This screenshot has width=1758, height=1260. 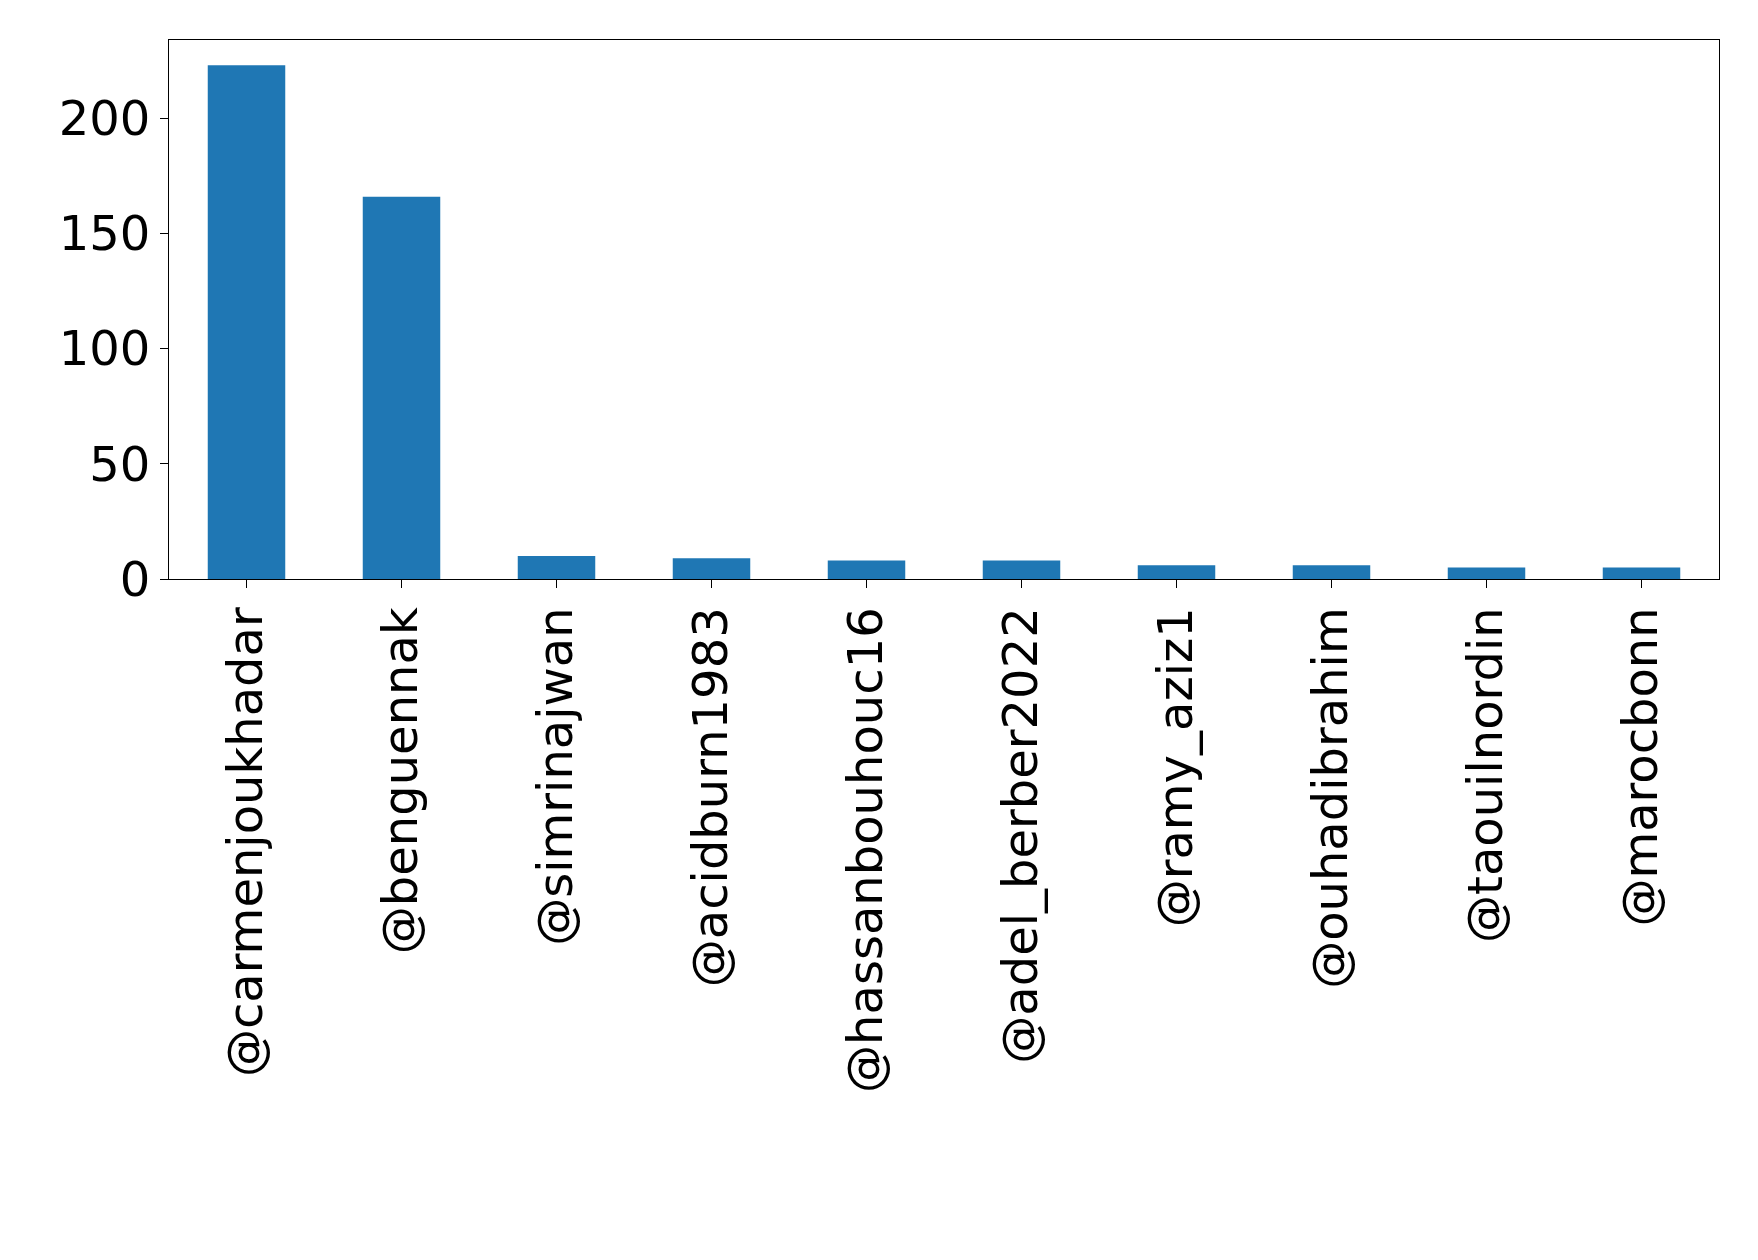 I want to click on x-tick-label: @carmenjoukhadar, so click(x=245, y=842).